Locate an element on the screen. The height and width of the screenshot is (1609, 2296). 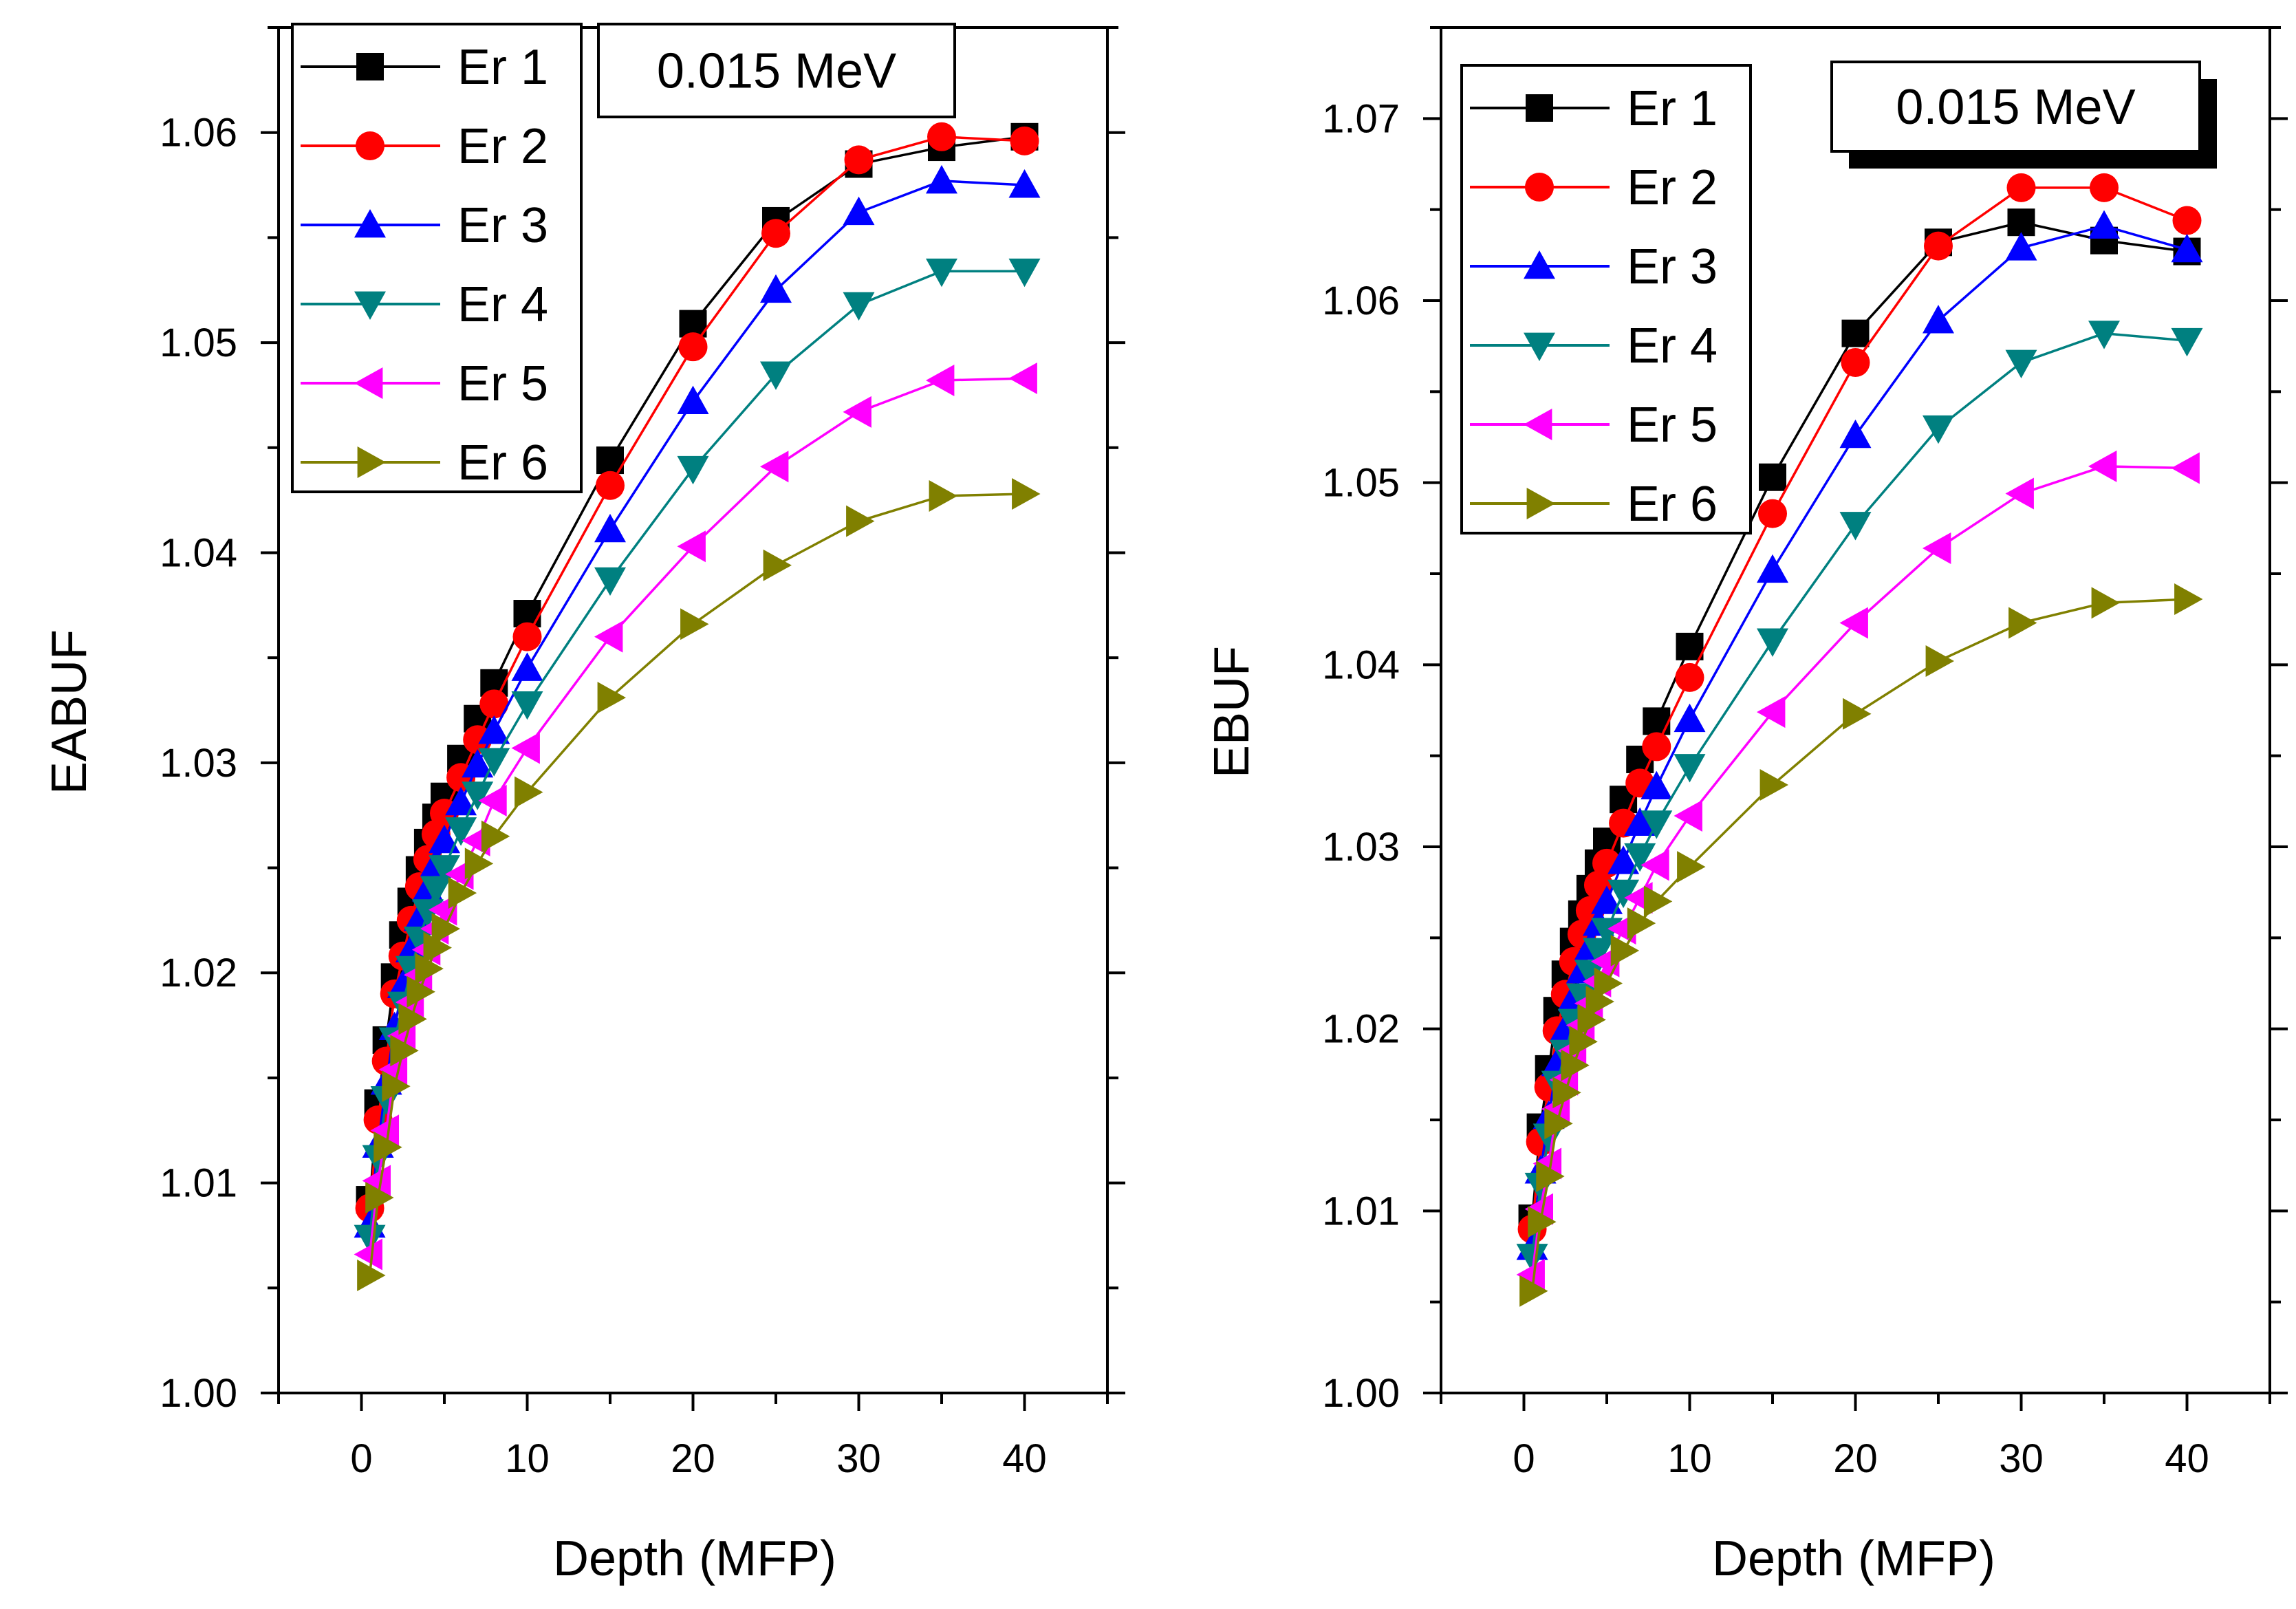
right-legend-label-er-6: Er 6 is located at coordinates (1672, 505).